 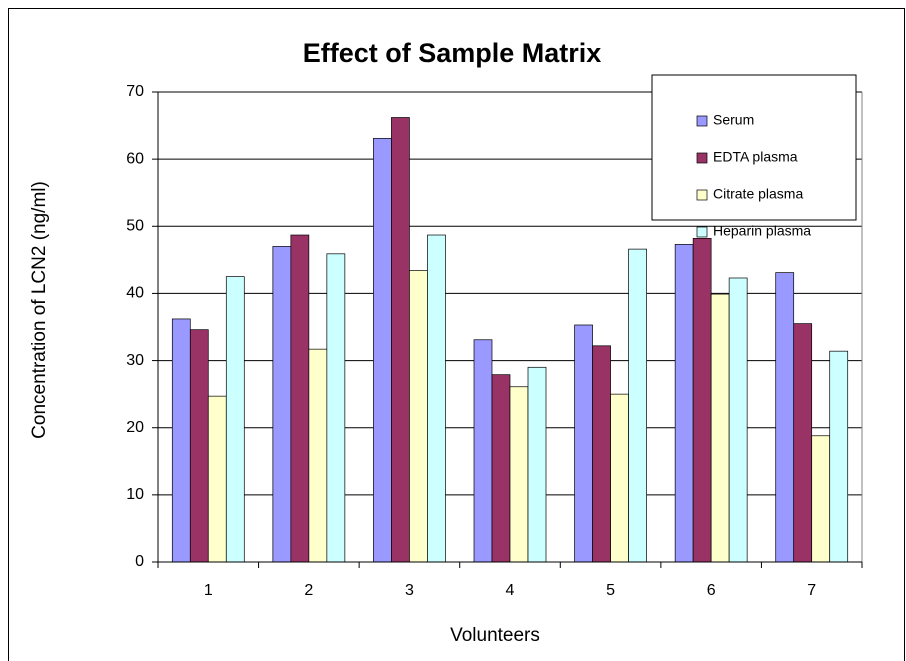 What do you see at coordinates (135, 158) in the screenshot?
I see `y-tick-label: 60` at bounding box center [135, 158].